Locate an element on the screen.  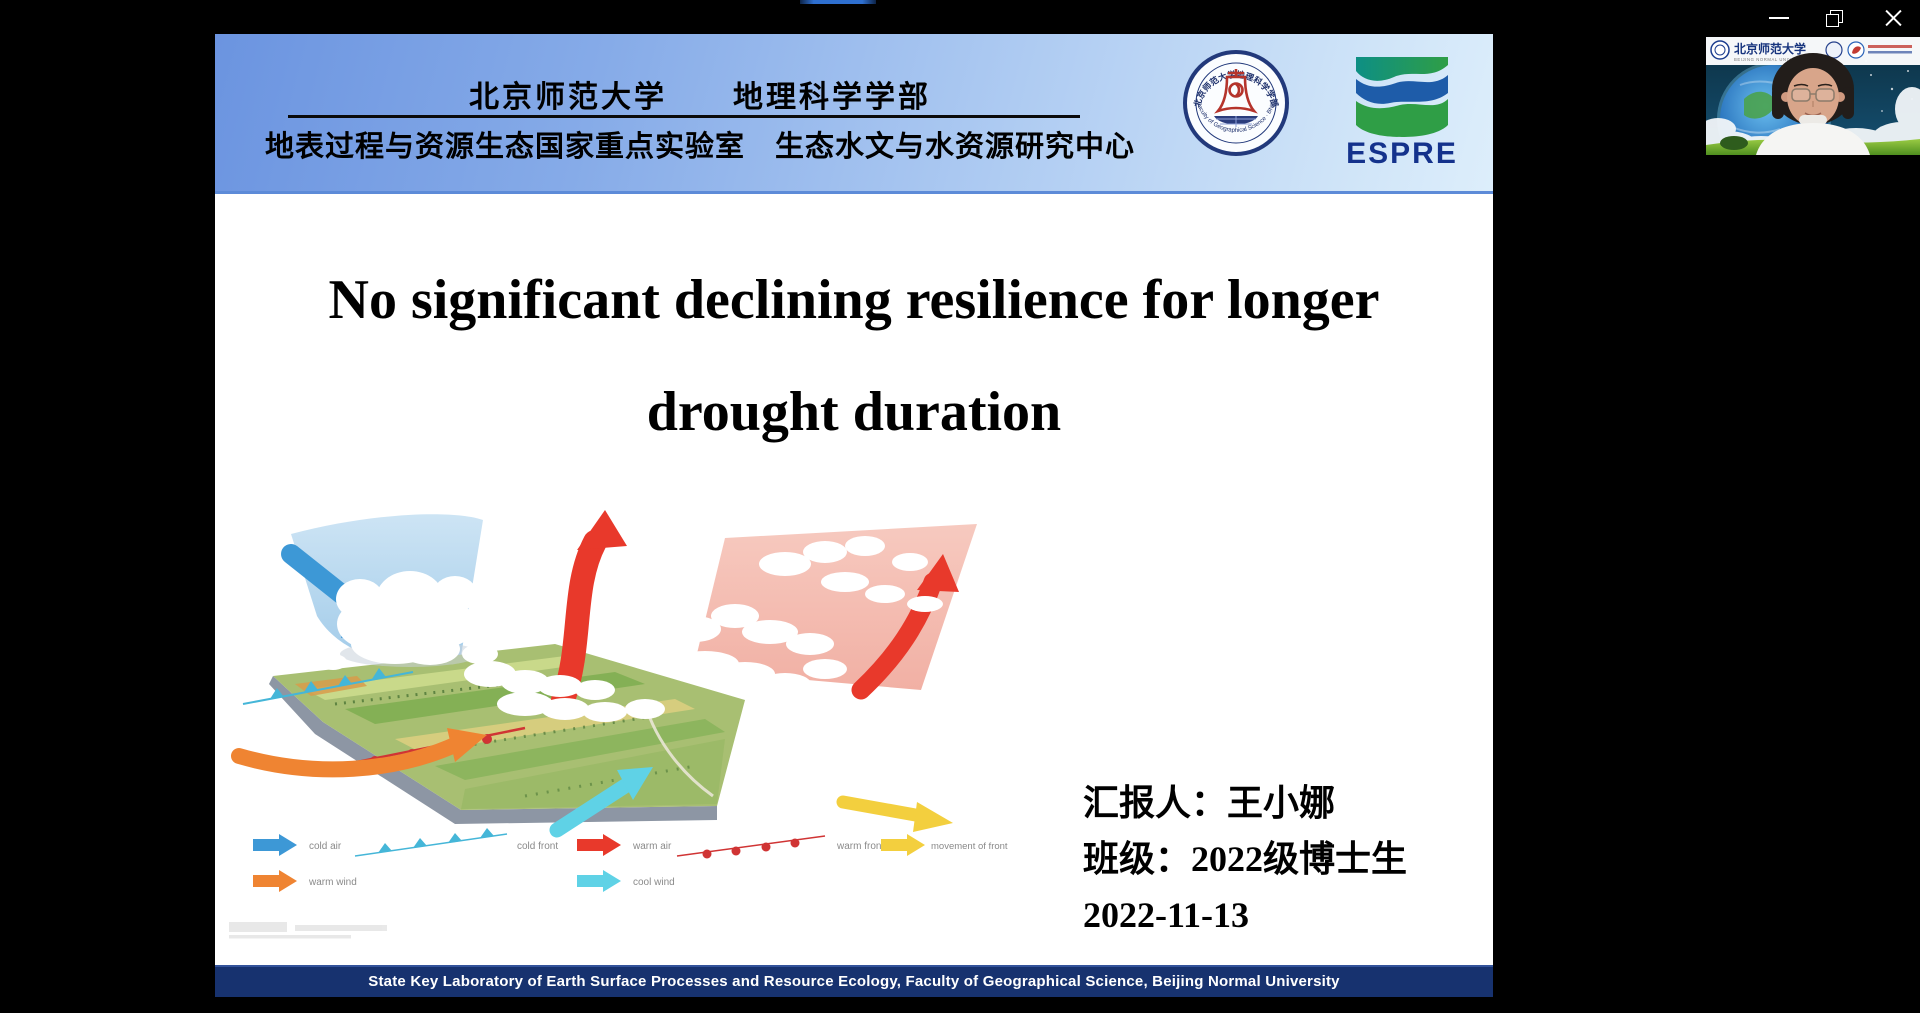
legend-warm-air-arrow-icon is located at coordinates (599, 845).